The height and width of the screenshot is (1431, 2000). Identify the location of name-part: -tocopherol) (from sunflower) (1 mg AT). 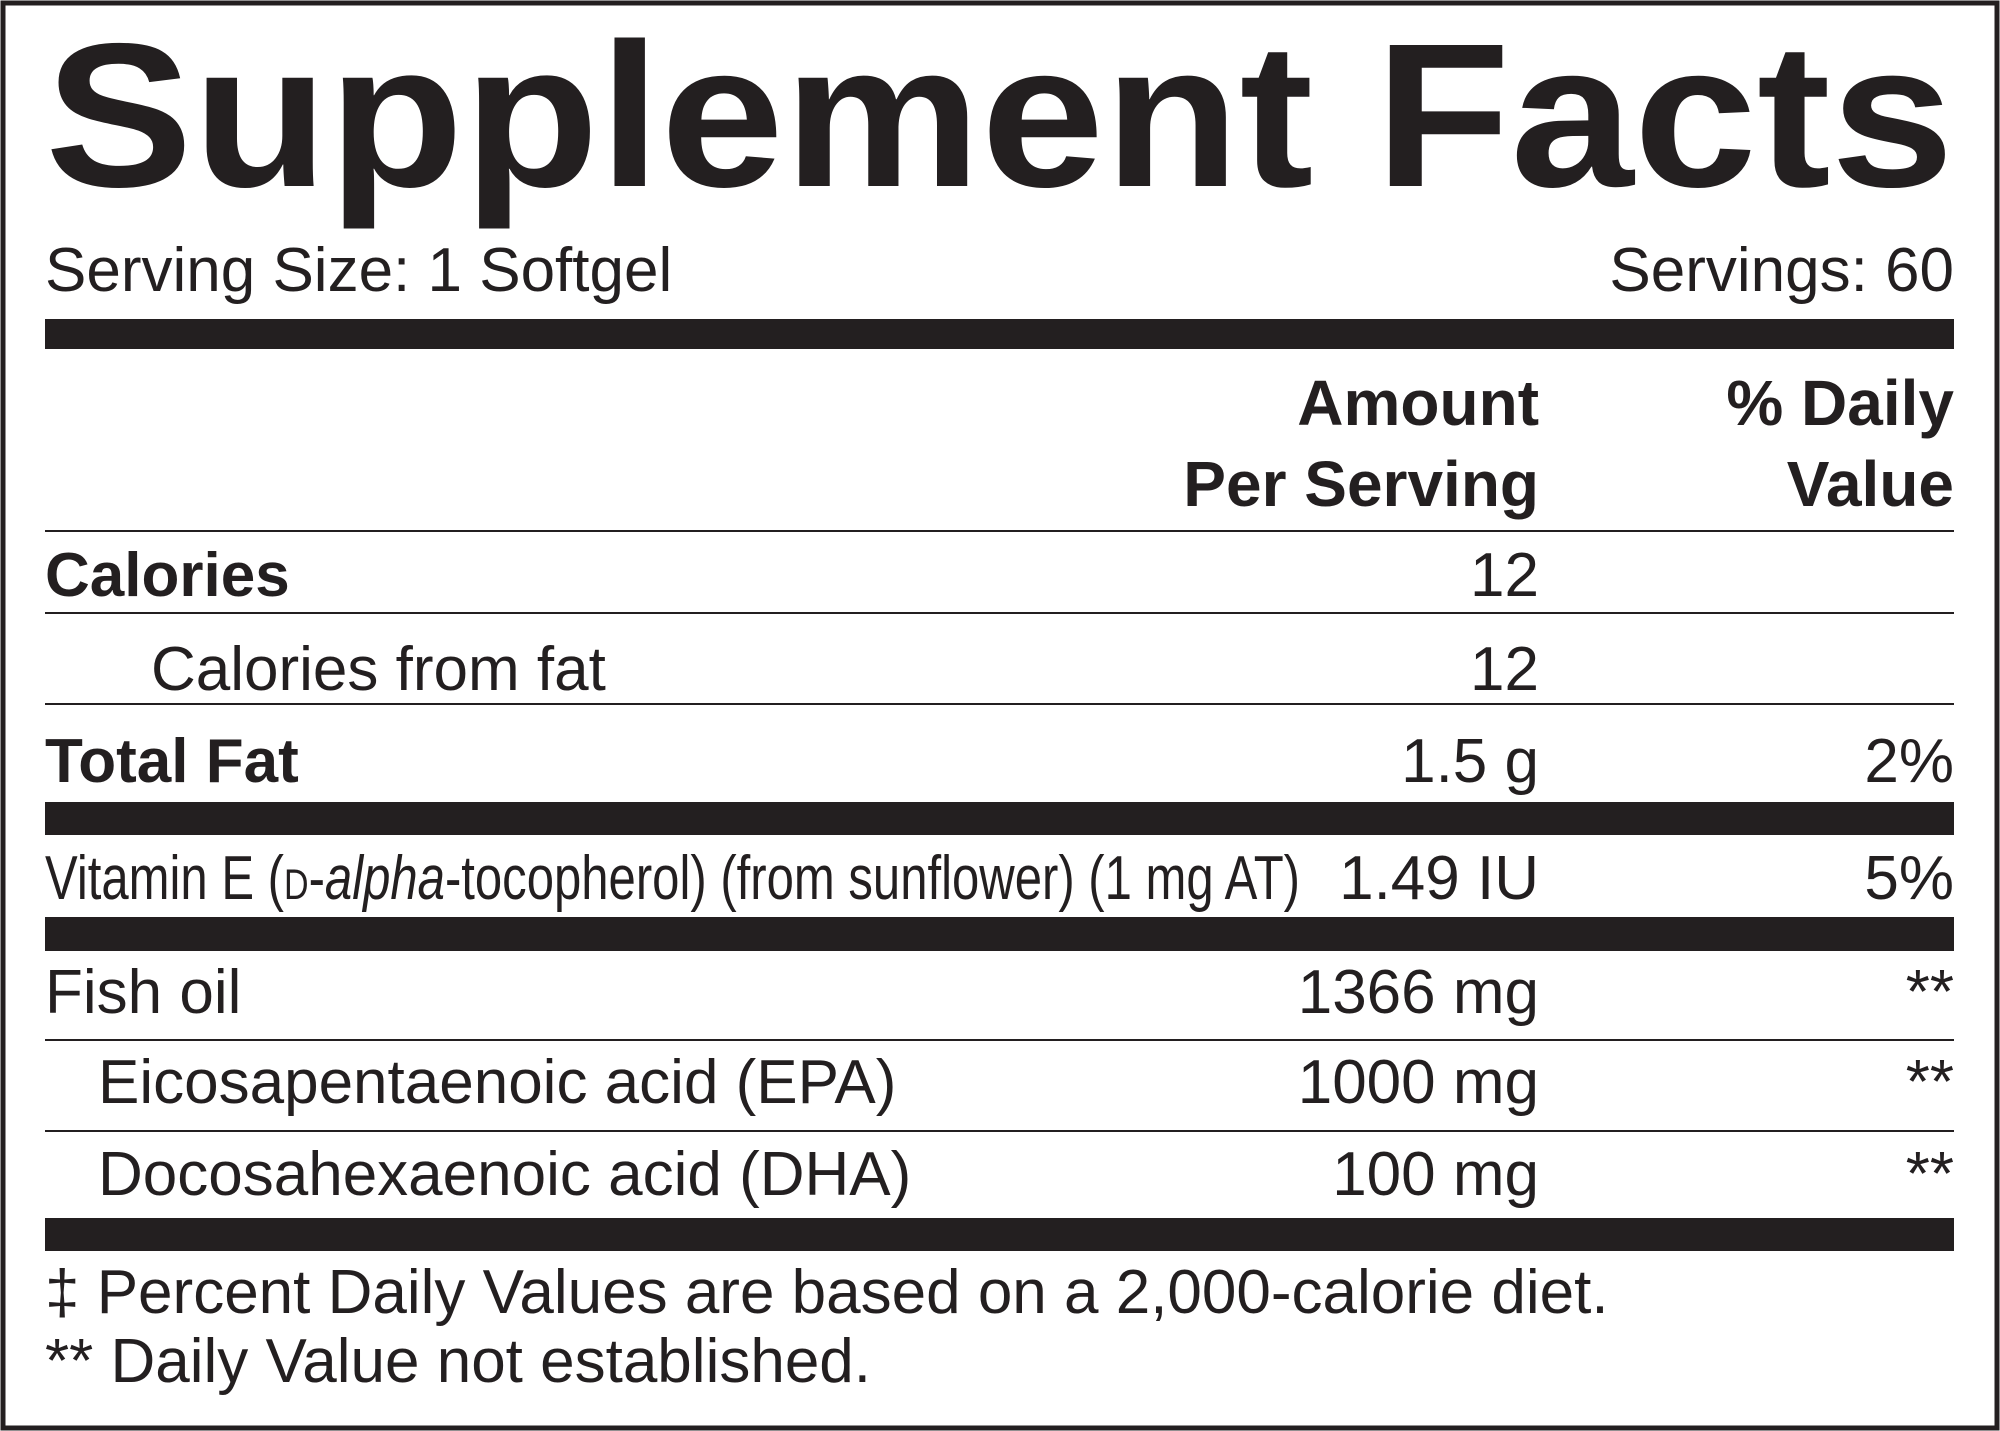
(872, 878).